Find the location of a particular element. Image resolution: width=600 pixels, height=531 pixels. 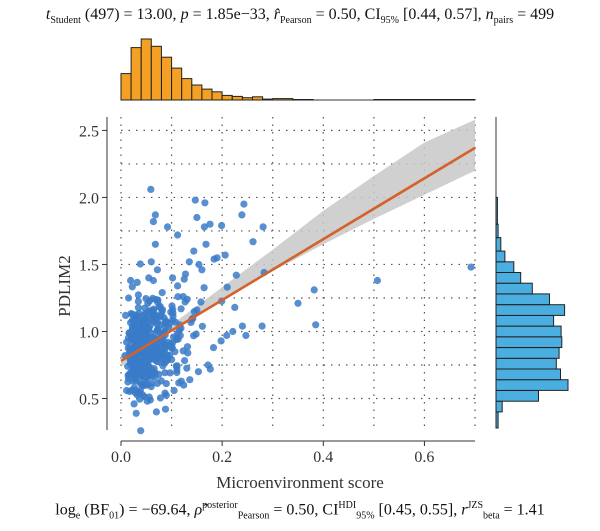

log-subscript: e is located at coordinates (78, 516).